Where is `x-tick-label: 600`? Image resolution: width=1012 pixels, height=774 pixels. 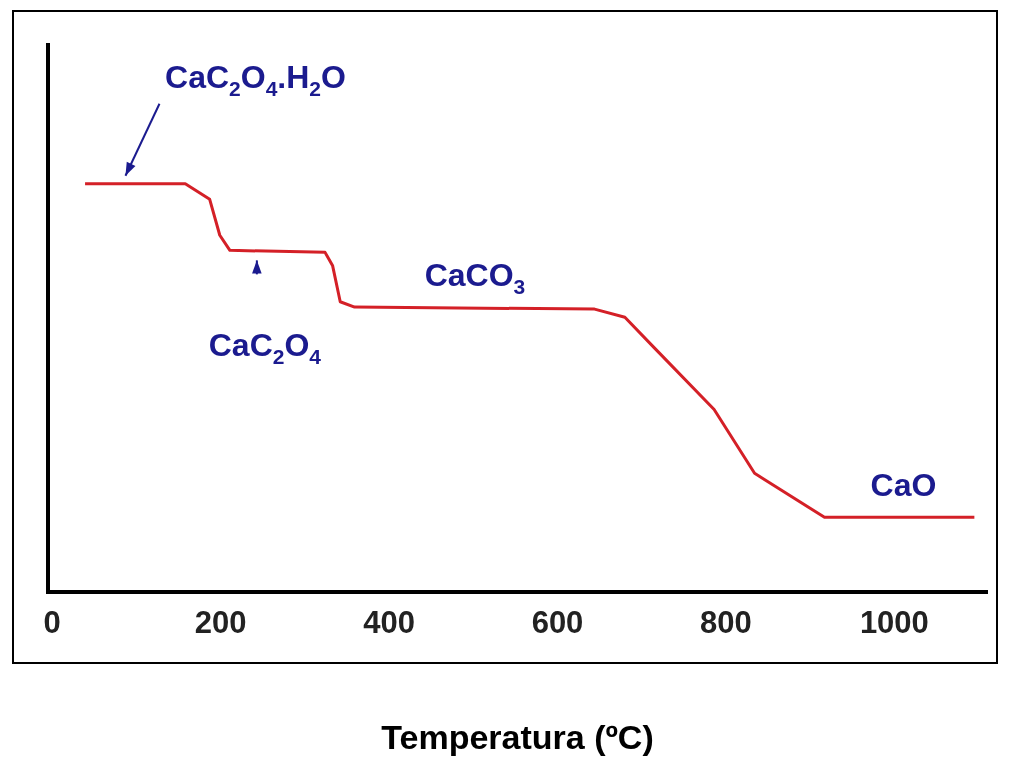 x-tick-label: 600 is located at coordinates (557, 623).